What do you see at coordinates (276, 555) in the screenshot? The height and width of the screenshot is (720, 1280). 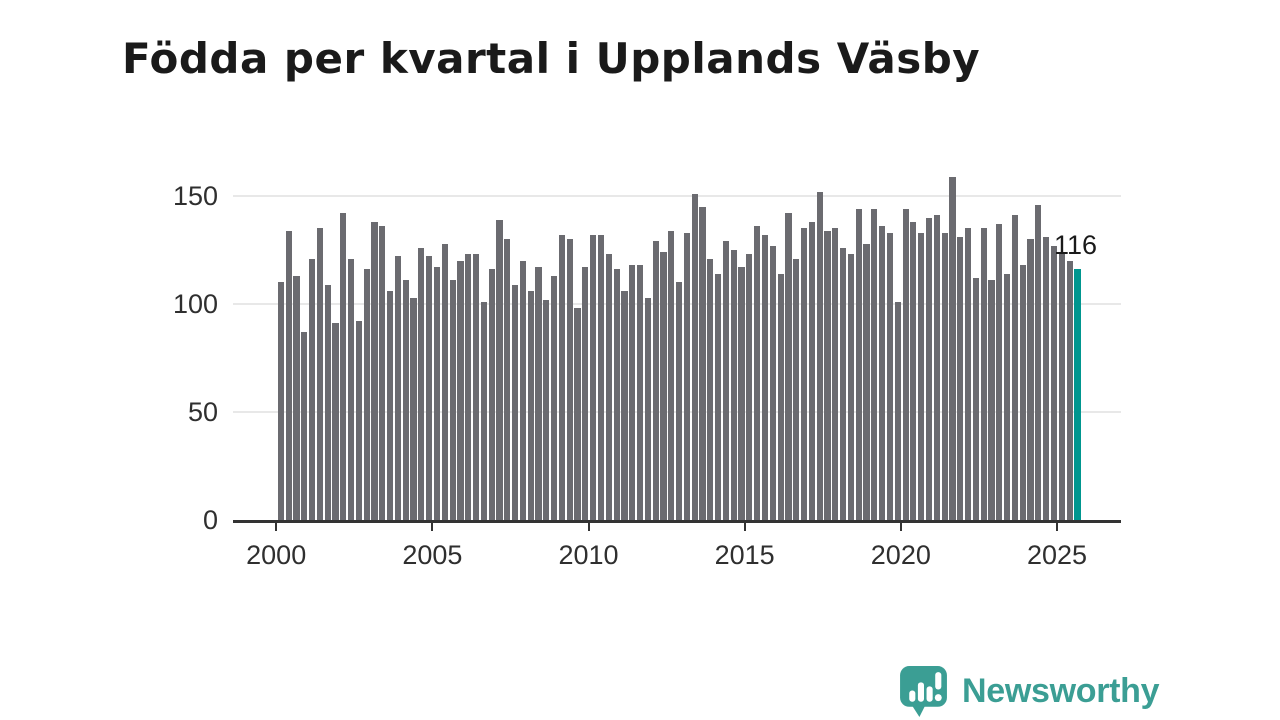 I see `x-axis-tick-label: 2000` at bounding box center [276, 555].